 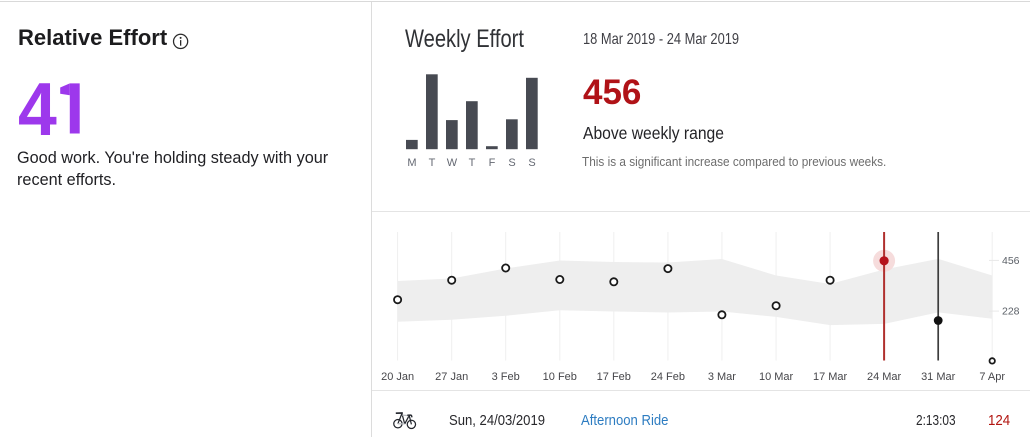 I want to click on svg-text: F, so click(x=492, y=163).